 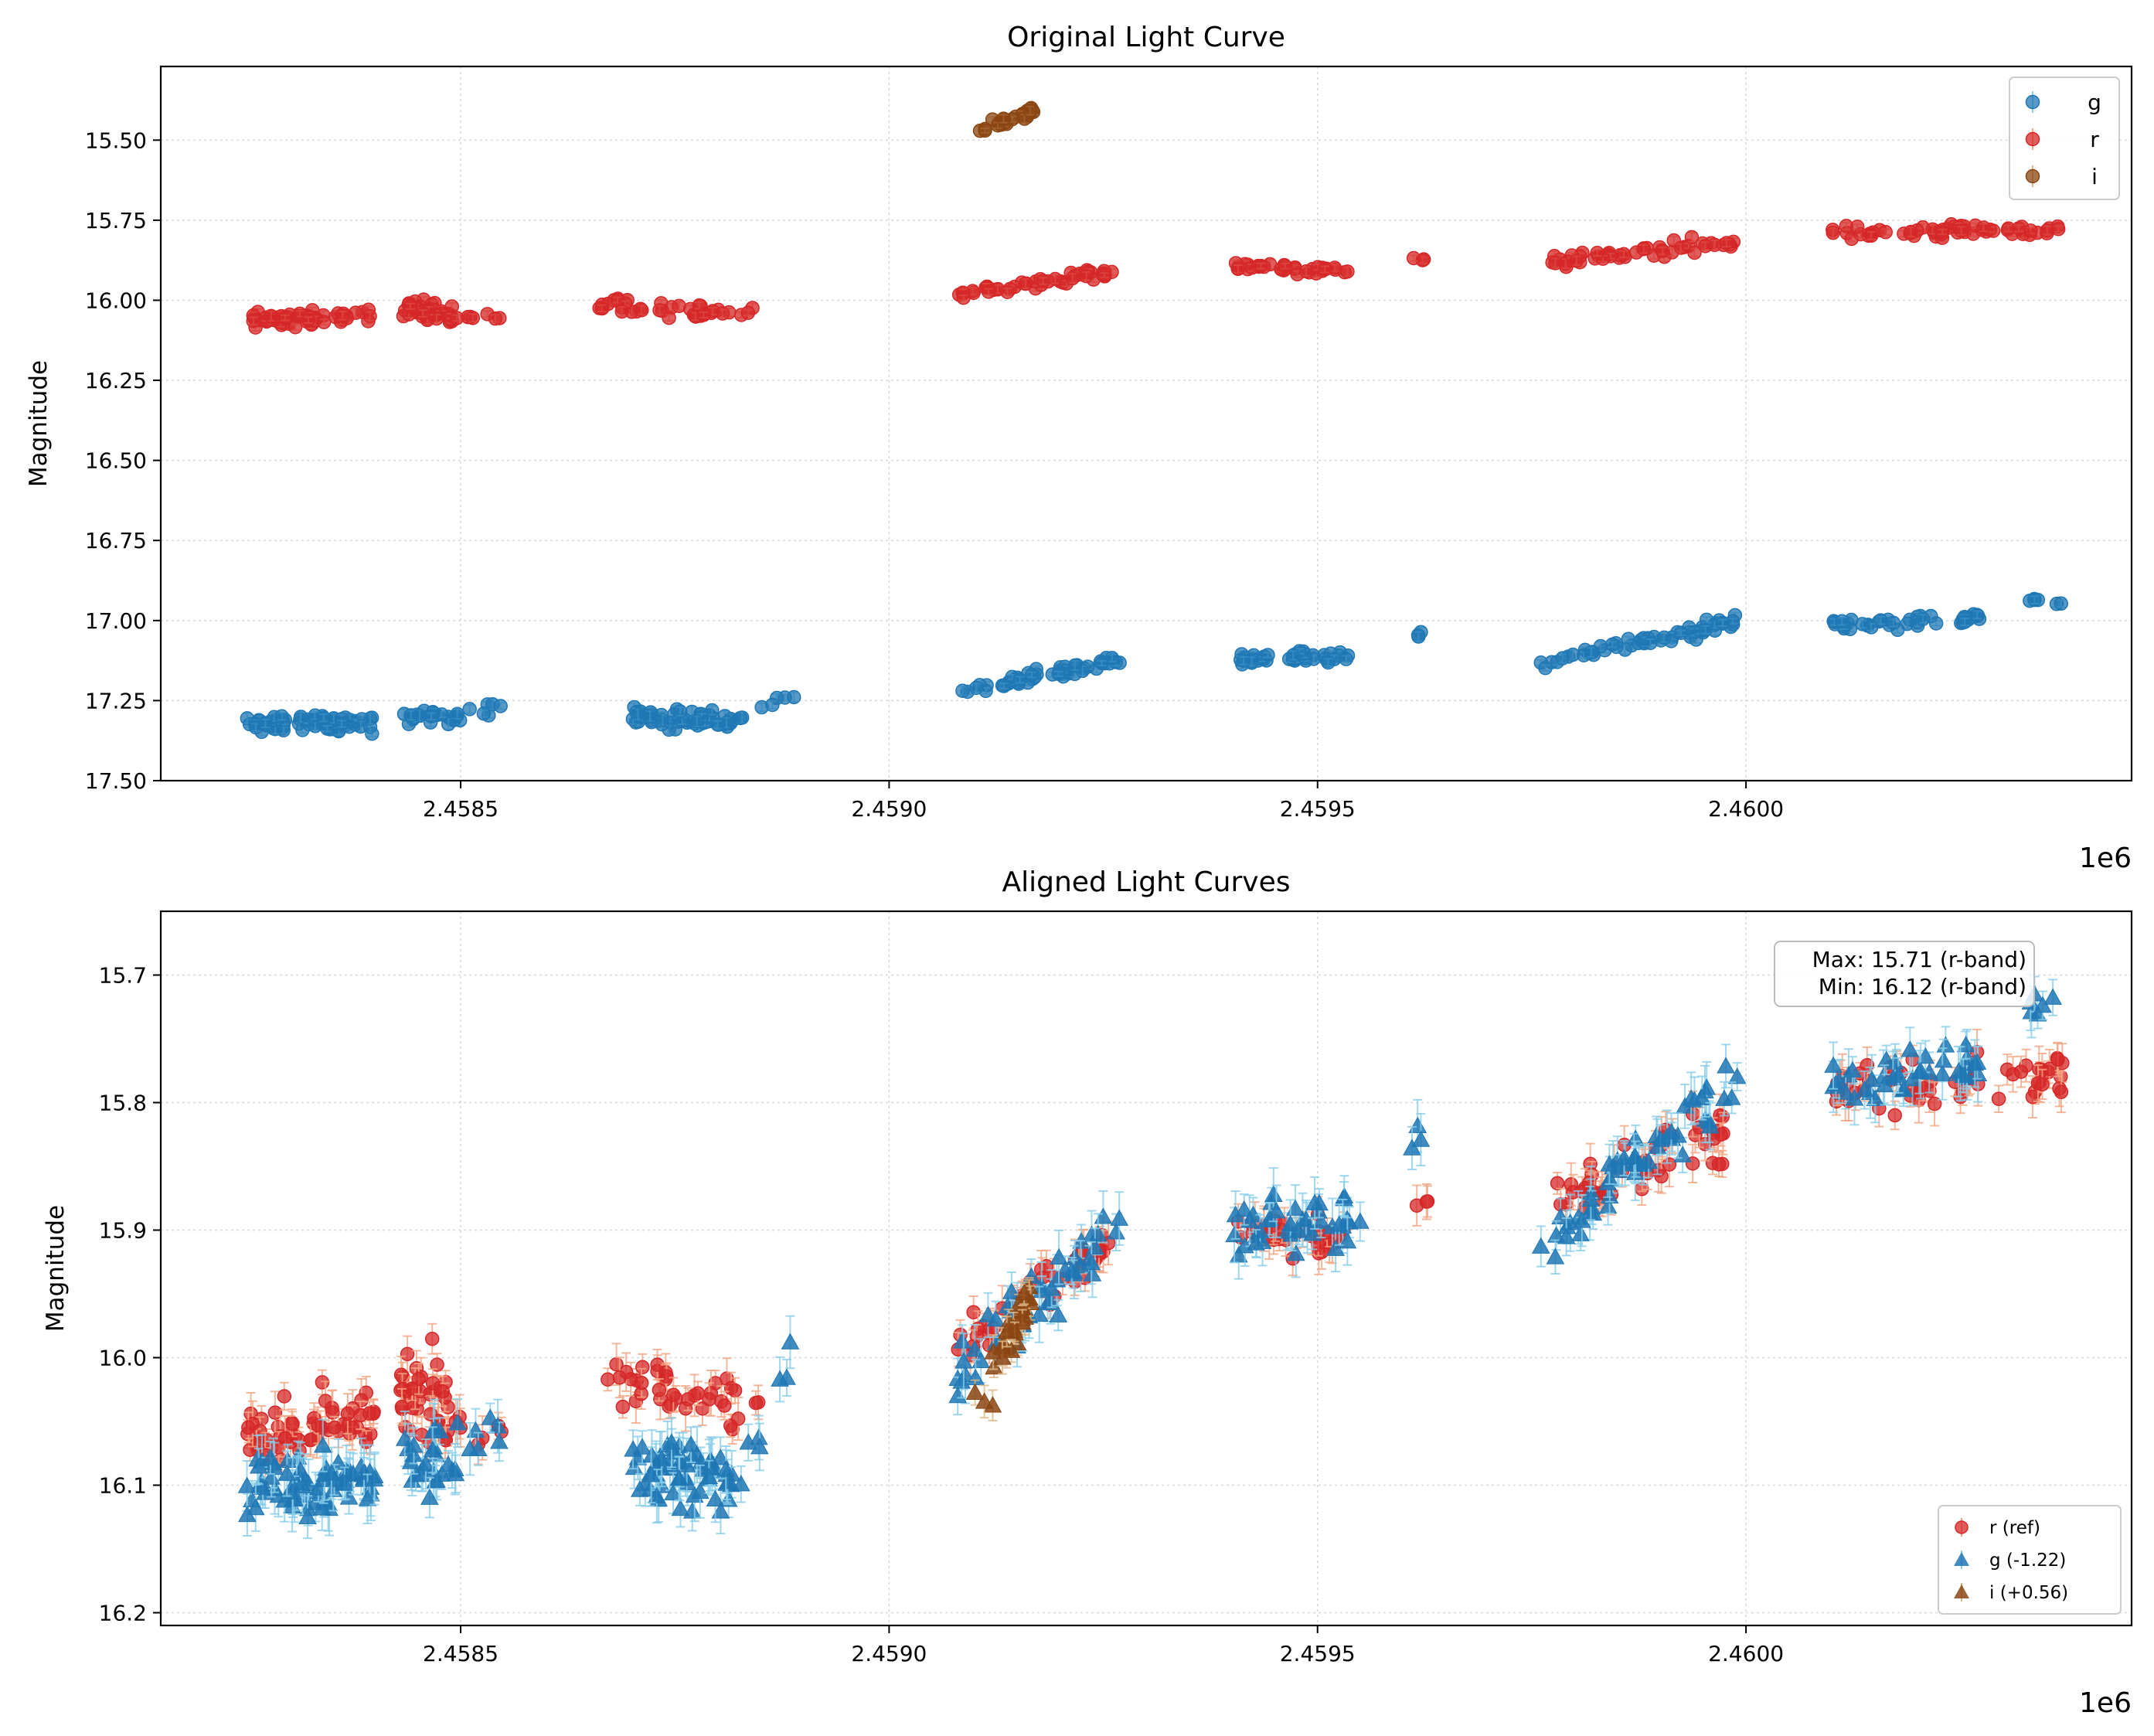 What do you see at coordinates (2064, 139) in the screenshot?
I see `legend: gri` at bounding box center [2064, 139].